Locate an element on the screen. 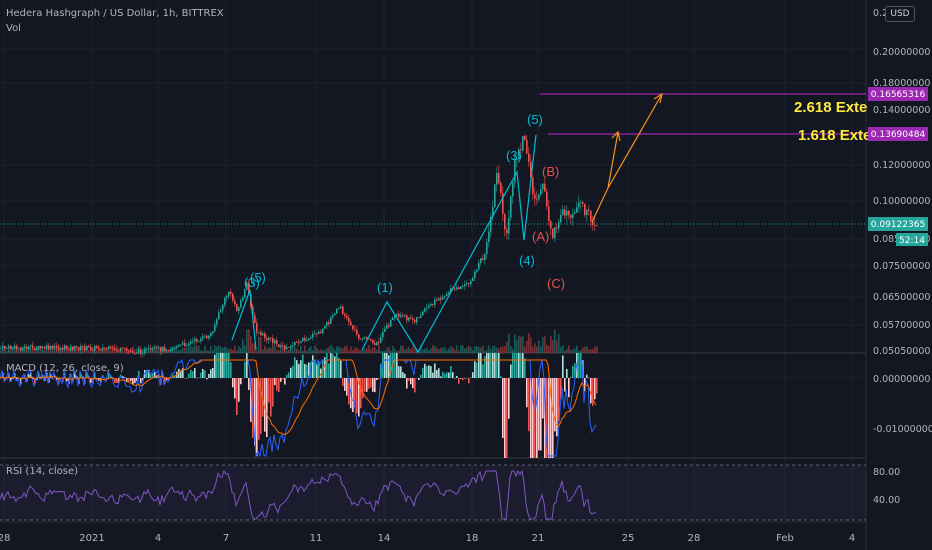 The height and width of the screenshot is (550, 932). svg-text: 0.13690484 is located at coordinates (898, 135).